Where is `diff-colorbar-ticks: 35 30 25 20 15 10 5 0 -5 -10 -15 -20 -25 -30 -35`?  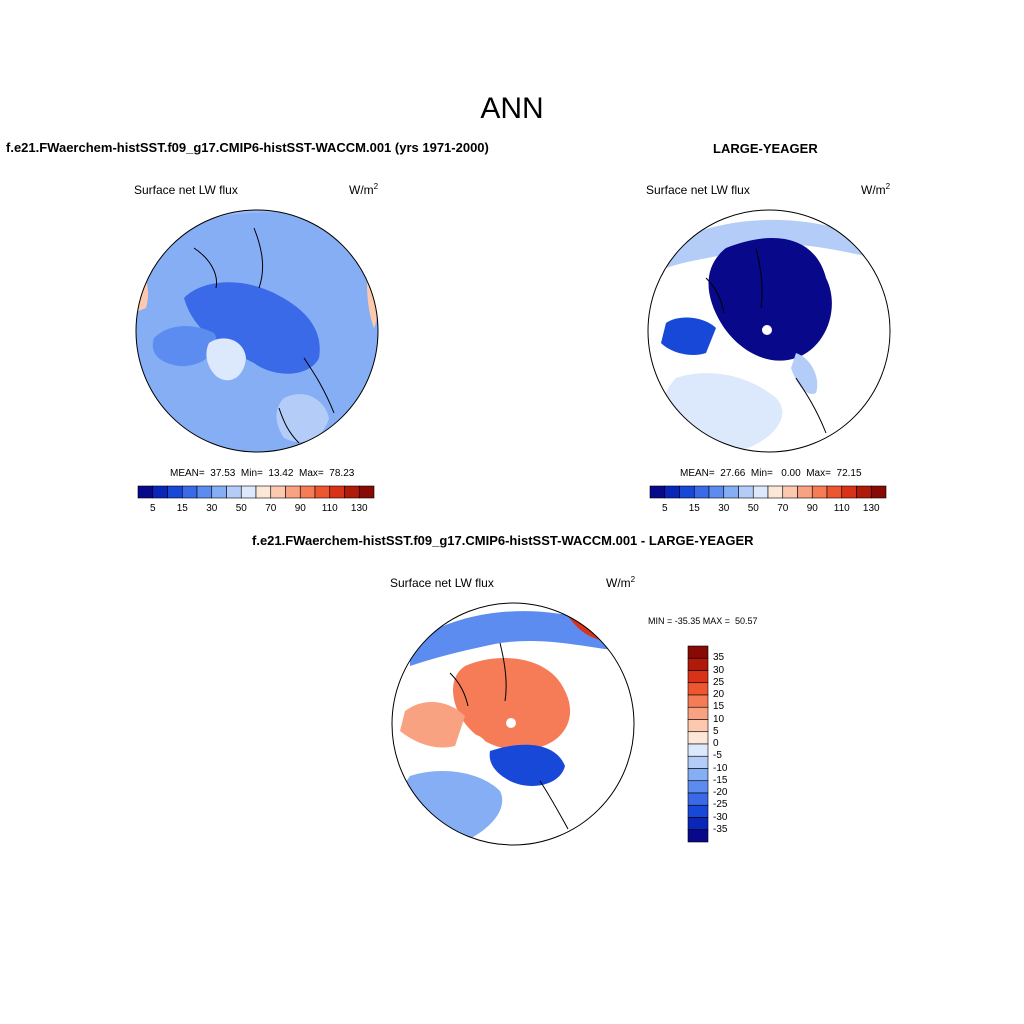 diff-colorbar-ticks: 35 30 25 20 15 10 5 0 -5 -10 -15 -20 -25 -30 -35 is located at coordinates (733, 744).